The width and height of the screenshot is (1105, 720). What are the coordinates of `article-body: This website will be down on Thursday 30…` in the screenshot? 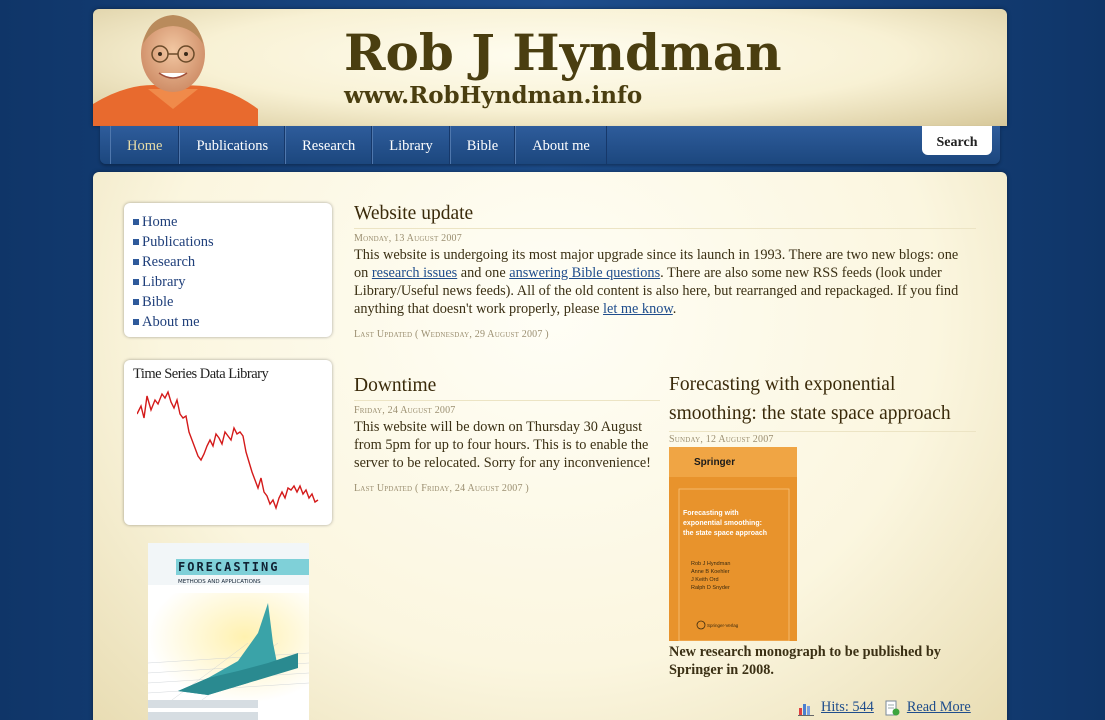 It's located at (502, 445).